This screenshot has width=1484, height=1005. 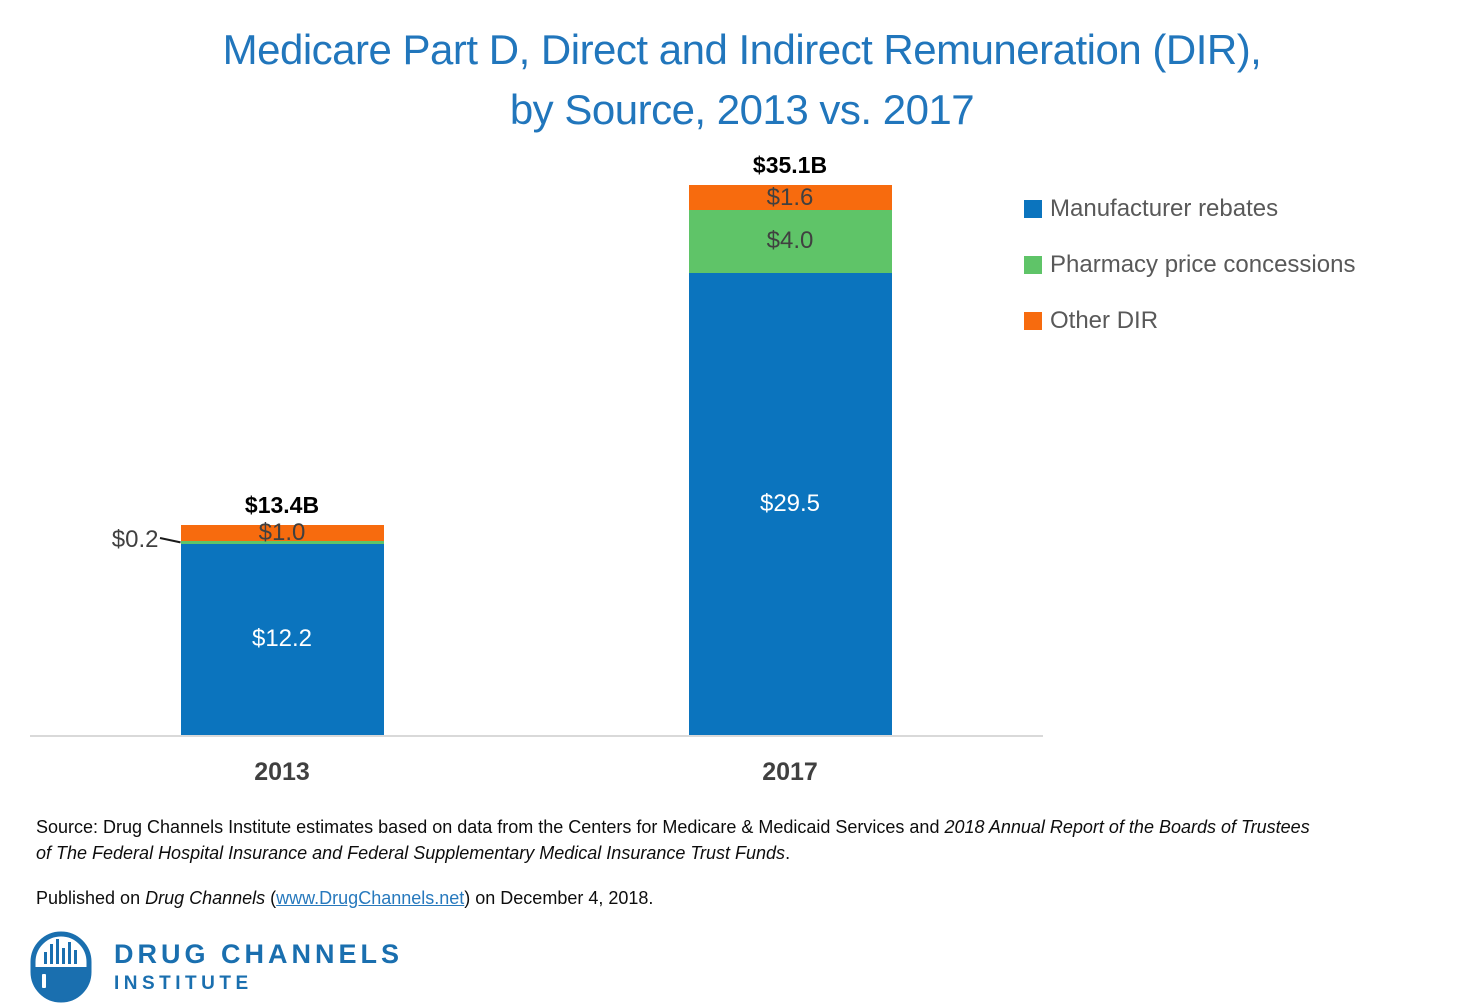 I want to click on bar-total-label: $35.1B, so click(x=790, y=165).